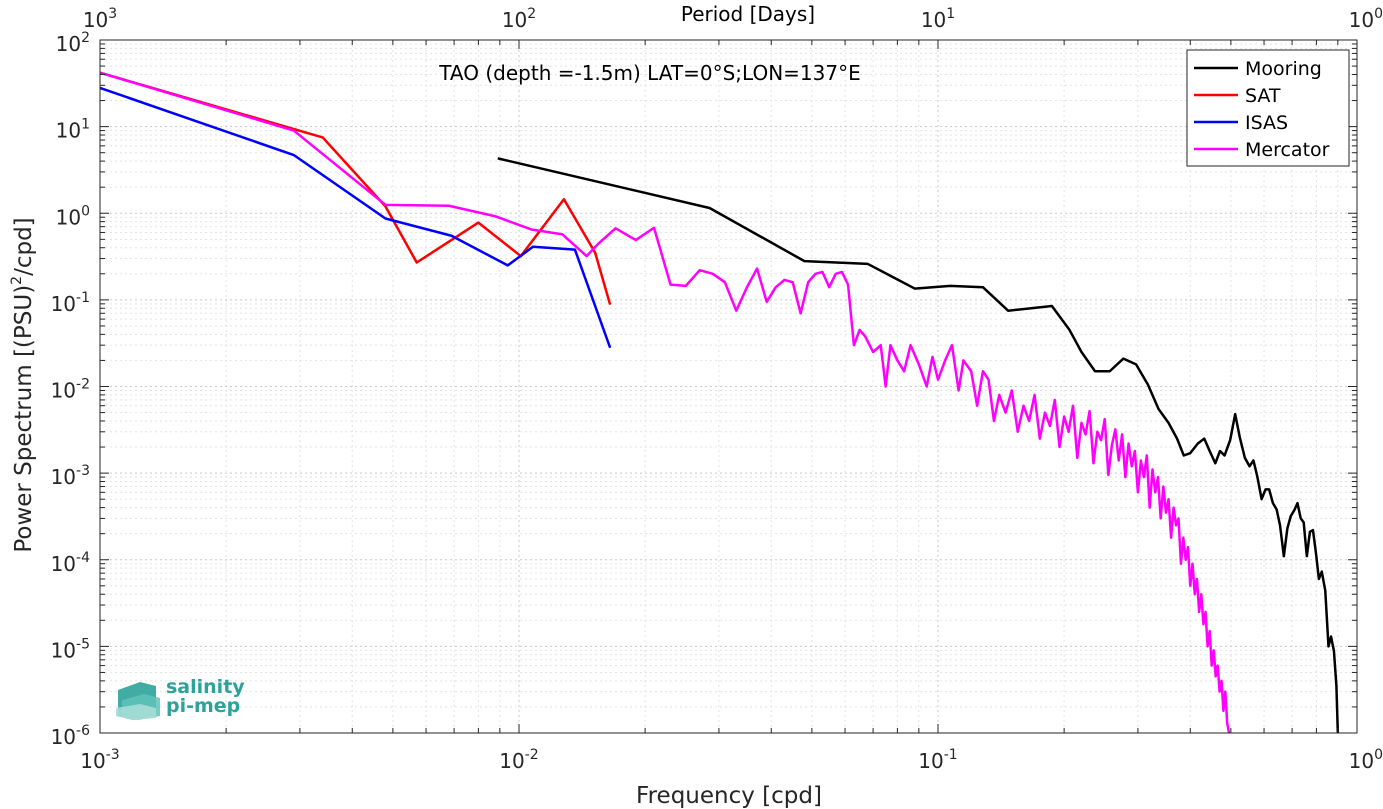 The height and width of the screenshot is (809, 1383). I want to click on legend-box, so click(1268, 108).